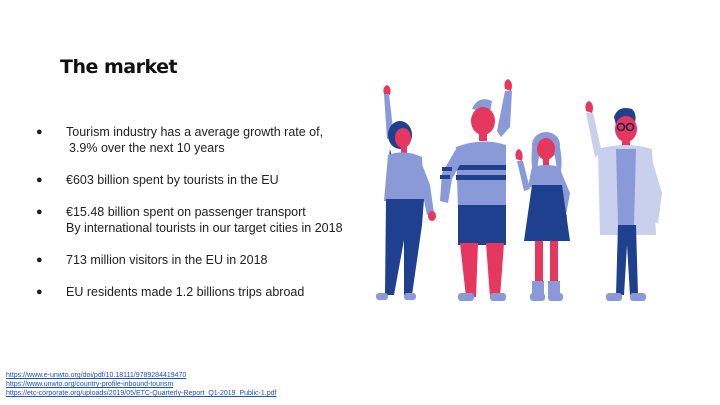  I want to click on slide-title: The market, so click(119, 67).